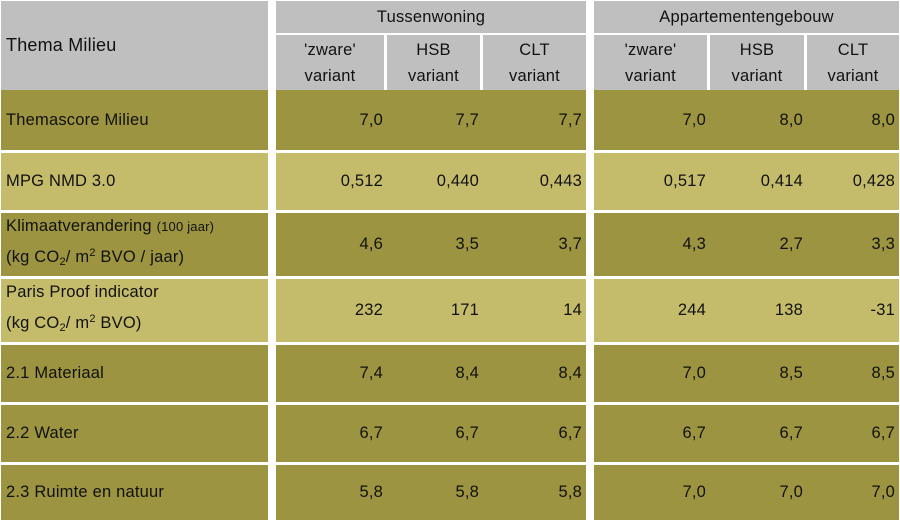 This screenshot has width=900, height=520. I want to click on row-label: MPG NMD 3.0, so click(134, 180).